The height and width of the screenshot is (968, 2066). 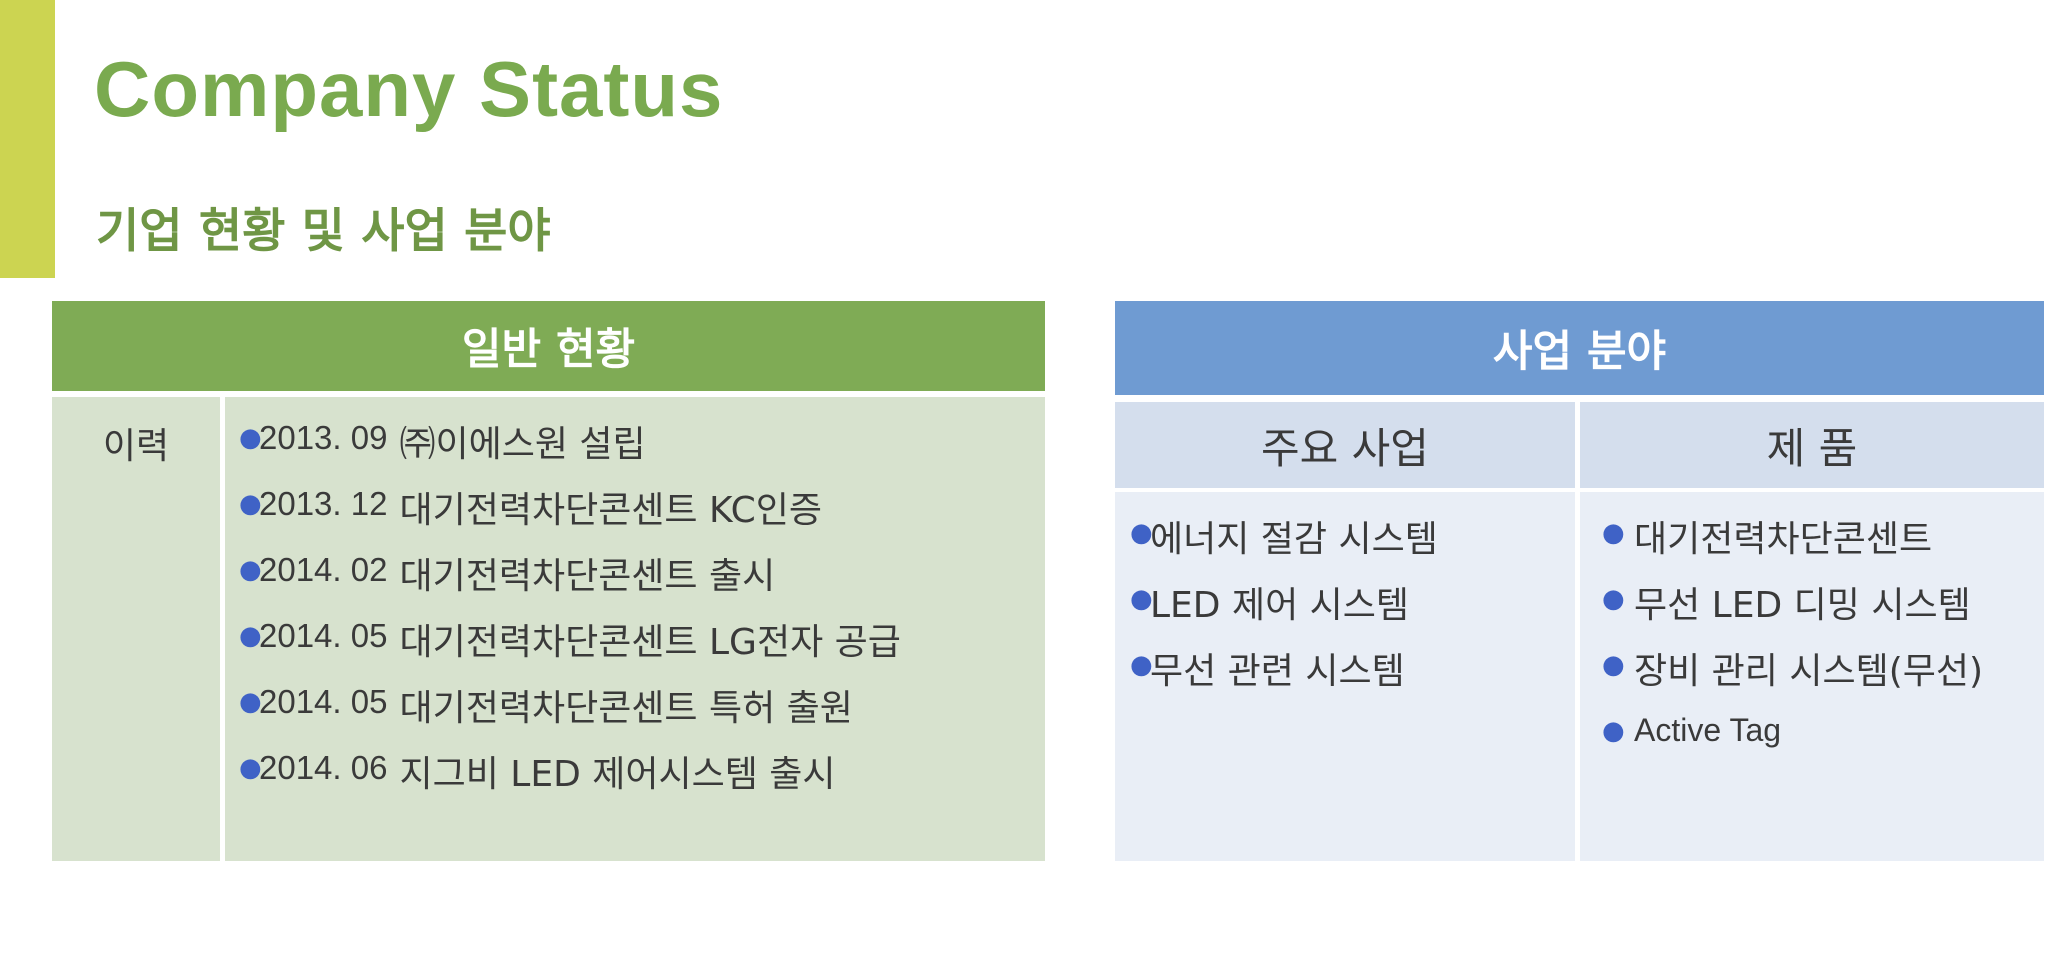 I want to click on history-item: ● 2014. 05 대기전력차단콘센트 LG전자 공급, so click(x=570, y=646).